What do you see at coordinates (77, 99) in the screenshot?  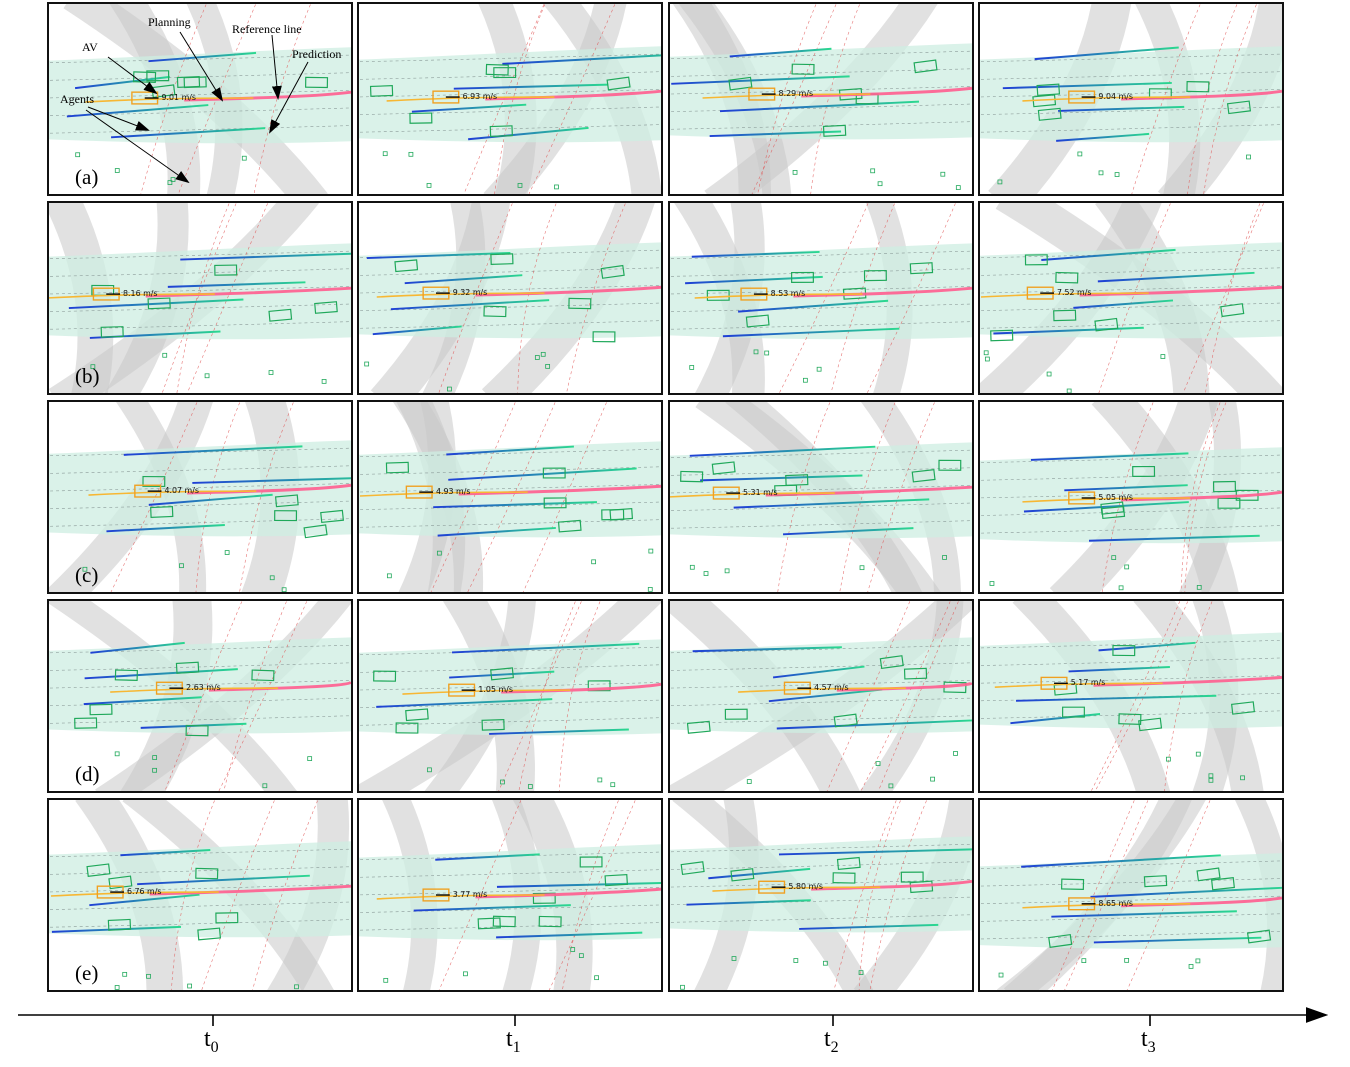 I see `annotation-agents: Agents` at bounding box center [77, 99].